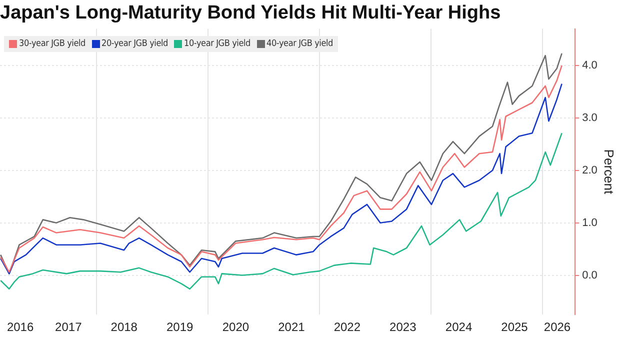 The width and height of the screenshot is (624, 343). Describe the element at coordinates (236, 327) in the screenshot. I see `x-tick-label: 2020` at that location.